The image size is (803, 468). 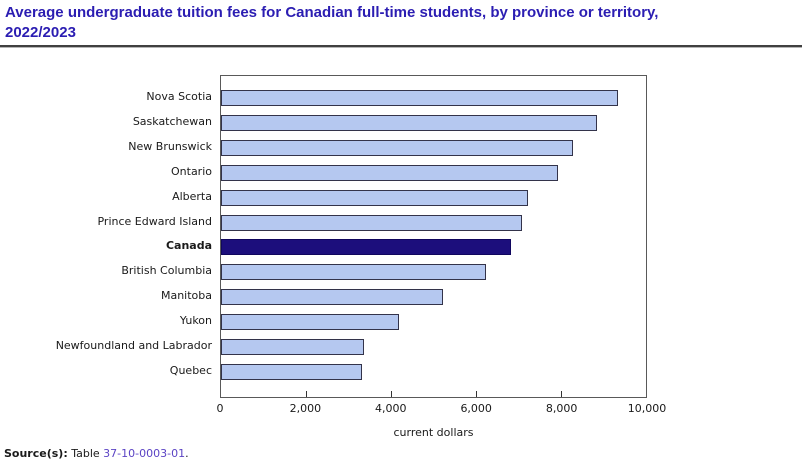 I want to click on bar-ontario, so click(x=390, y=172).